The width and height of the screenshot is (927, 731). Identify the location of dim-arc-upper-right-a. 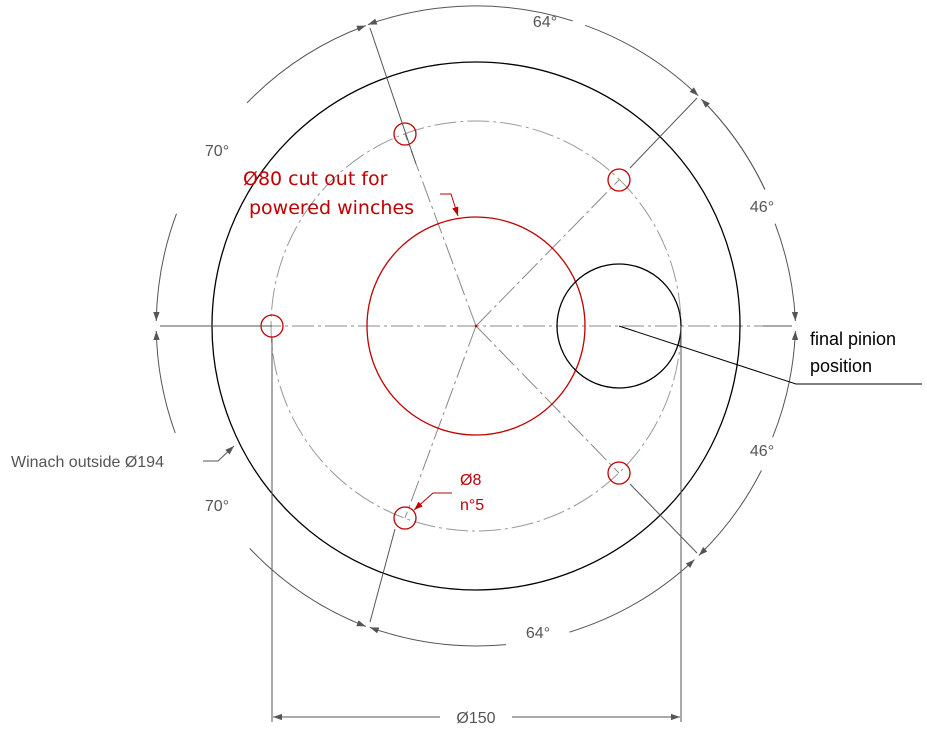
(733, 144).